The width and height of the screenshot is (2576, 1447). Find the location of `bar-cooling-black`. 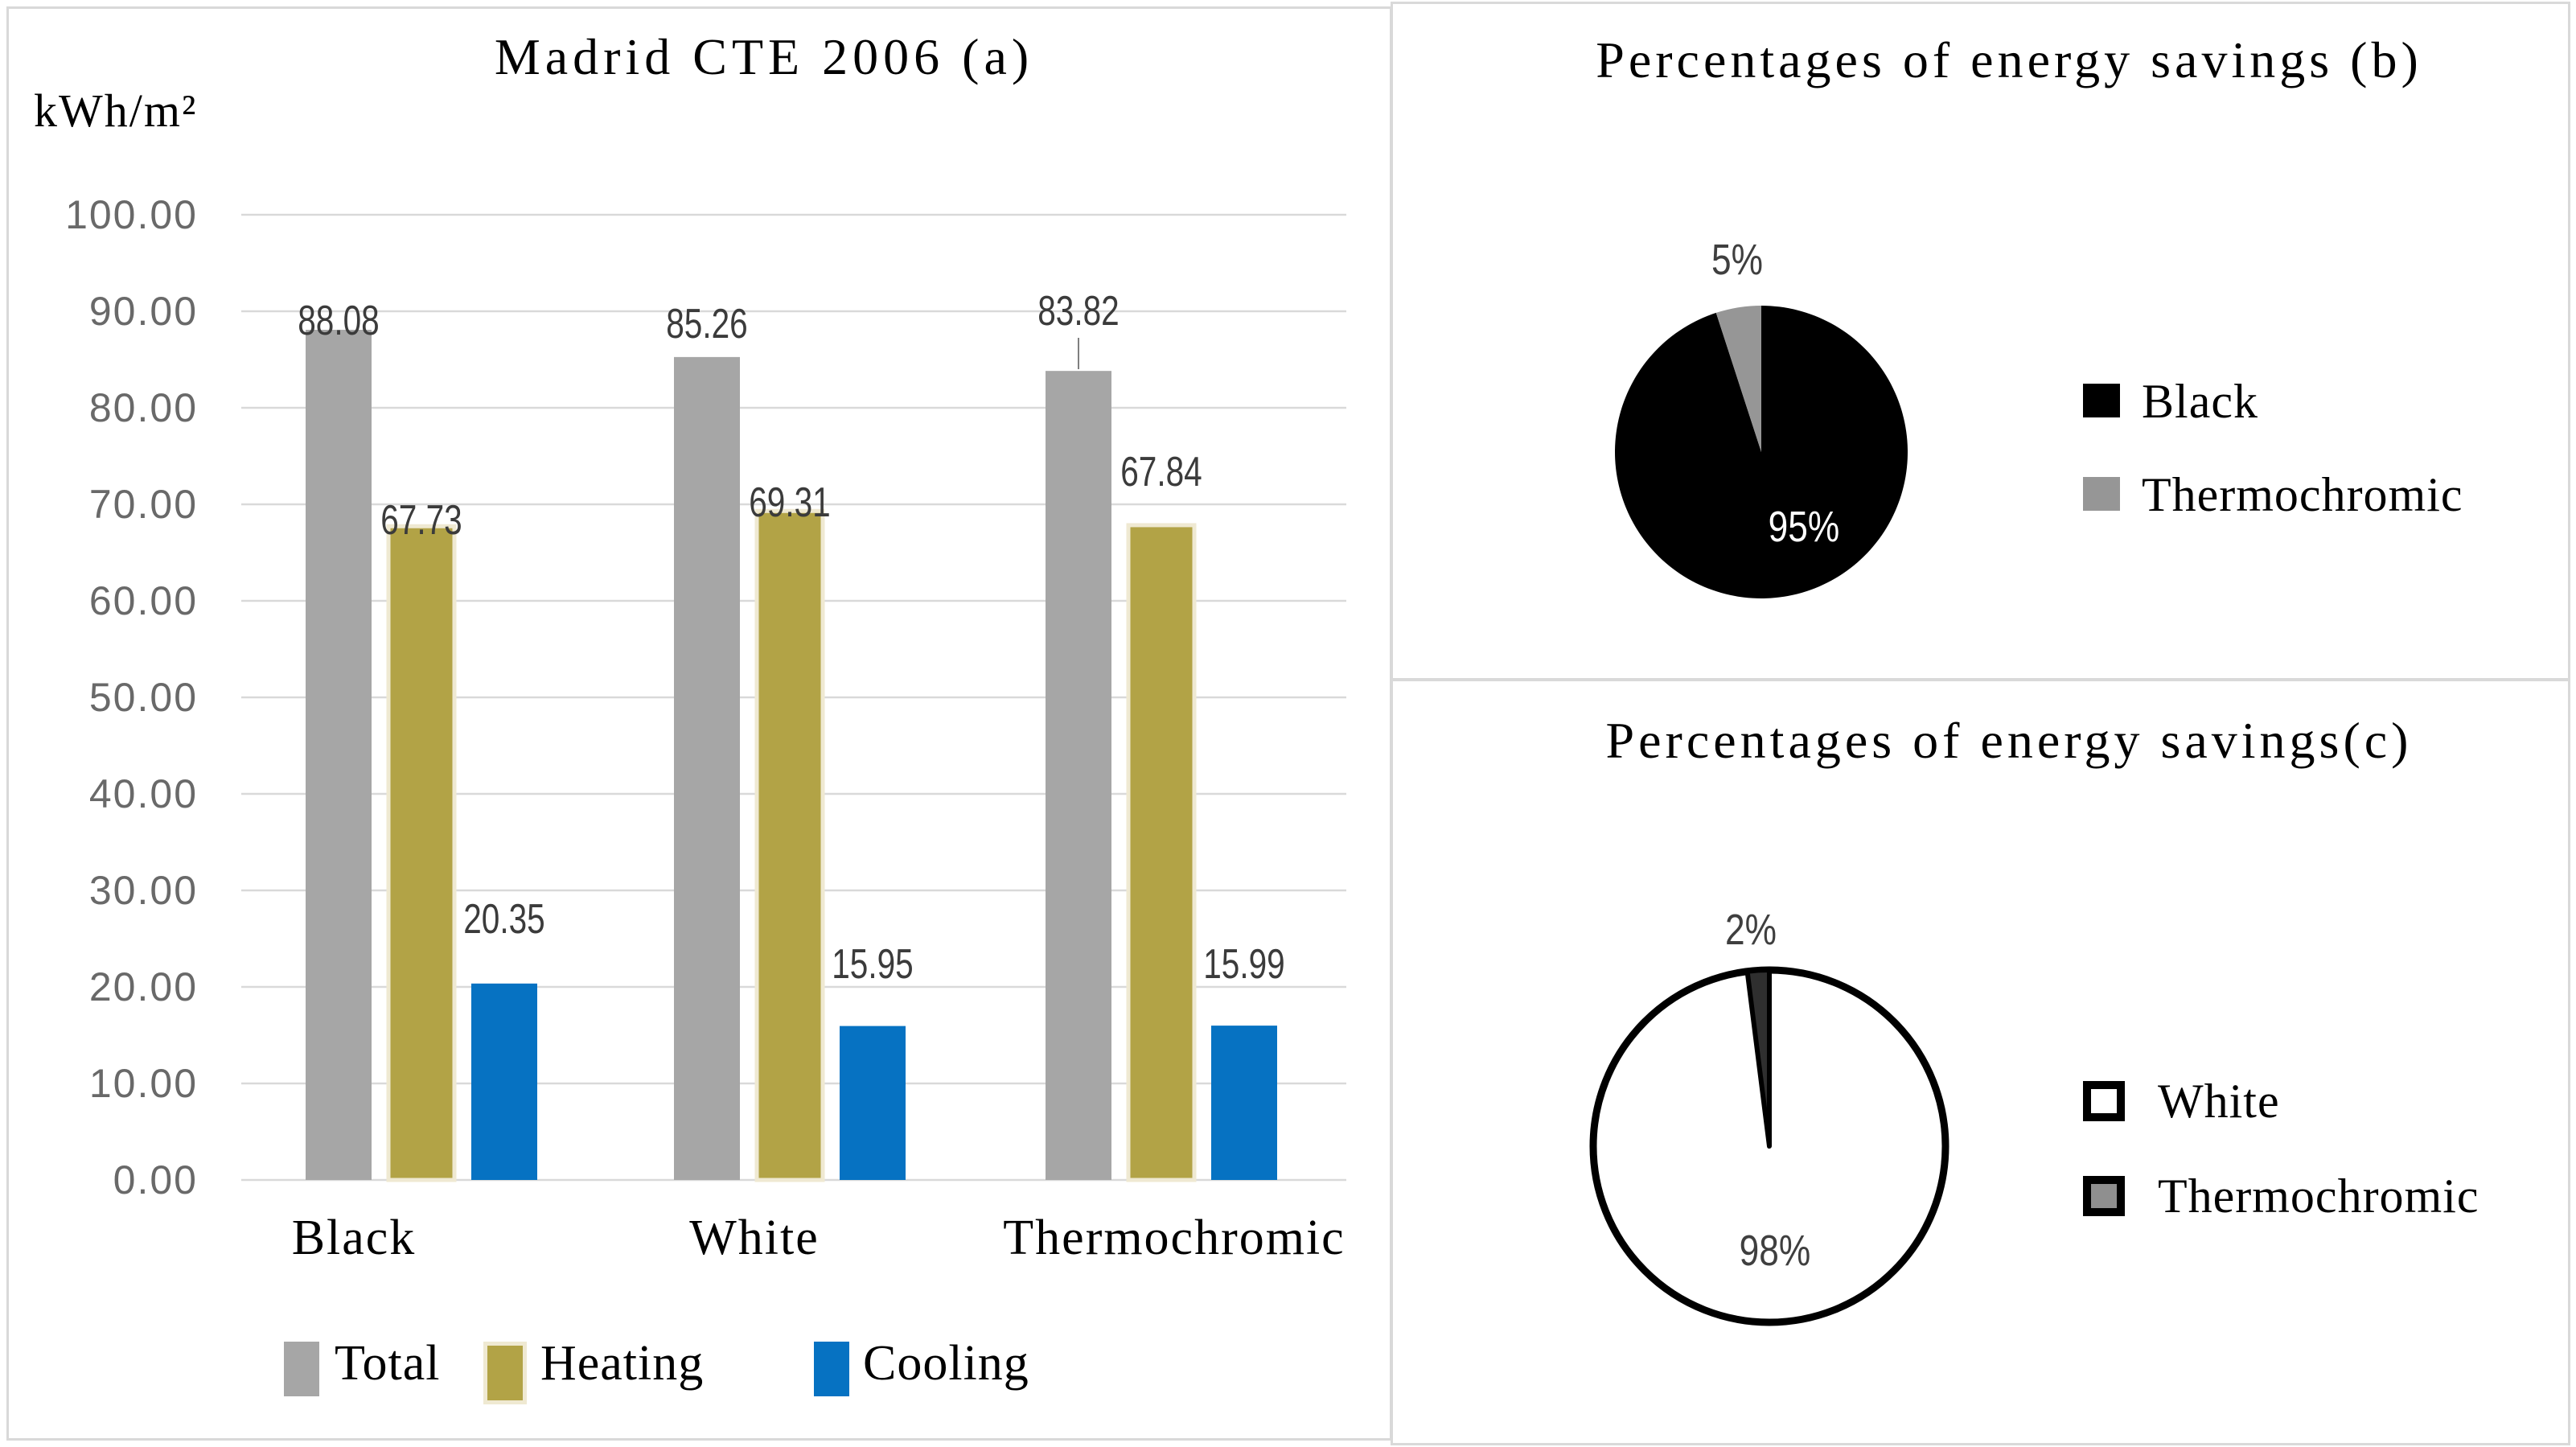

bar-cooling-black is located at coordinates (504, 1081).